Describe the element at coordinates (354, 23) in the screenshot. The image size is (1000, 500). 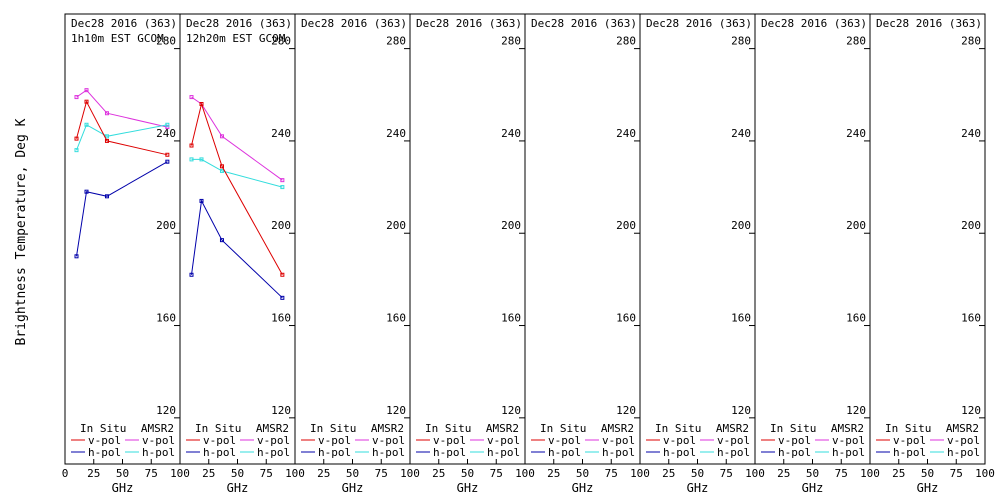
I see `panel-title: Dec28 2016 (363)` at that location.